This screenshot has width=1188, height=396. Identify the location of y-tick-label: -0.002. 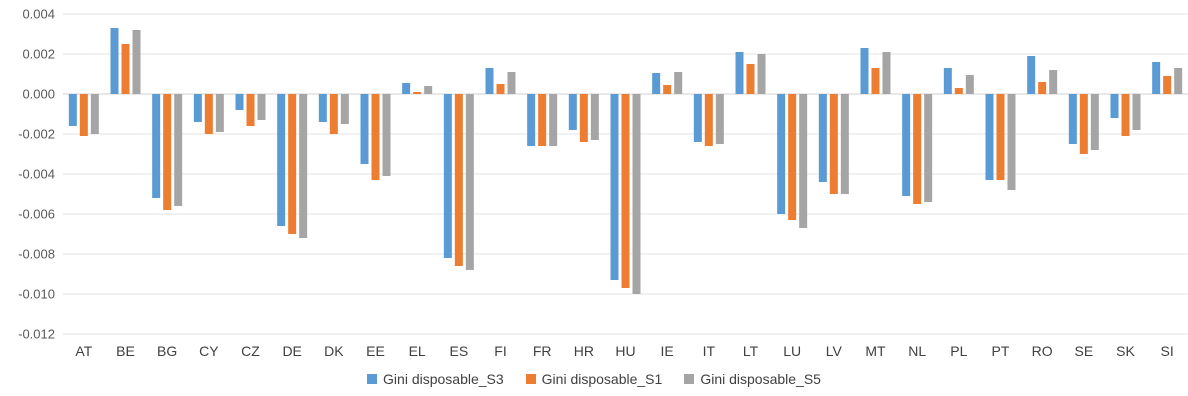
(36, 134).